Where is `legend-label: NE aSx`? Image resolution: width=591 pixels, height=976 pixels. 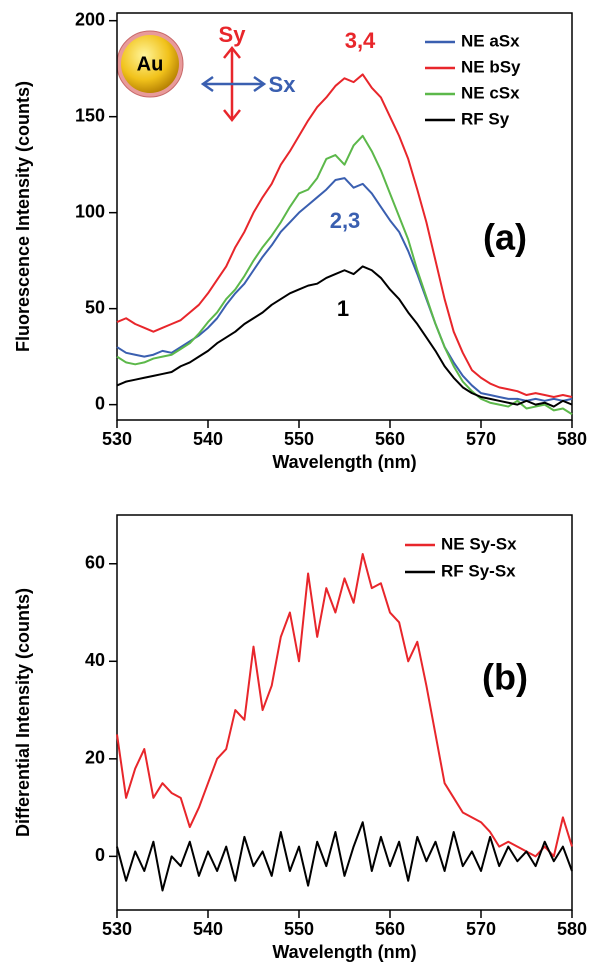
legend-label: NE aSx is located at coordinates (490, 40).